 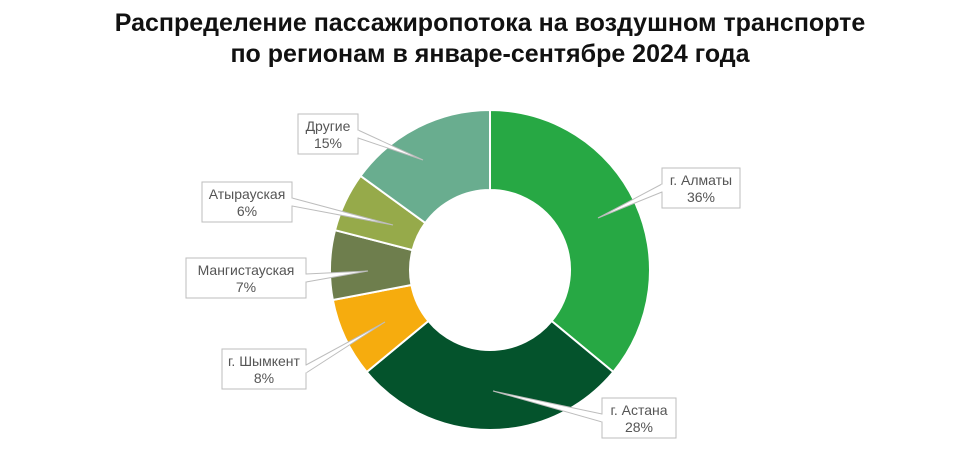 What do you see at coordinates (639, 427) in the screenshot?
I see `slice-value-label: 28%` at bounding box center [639, 427].